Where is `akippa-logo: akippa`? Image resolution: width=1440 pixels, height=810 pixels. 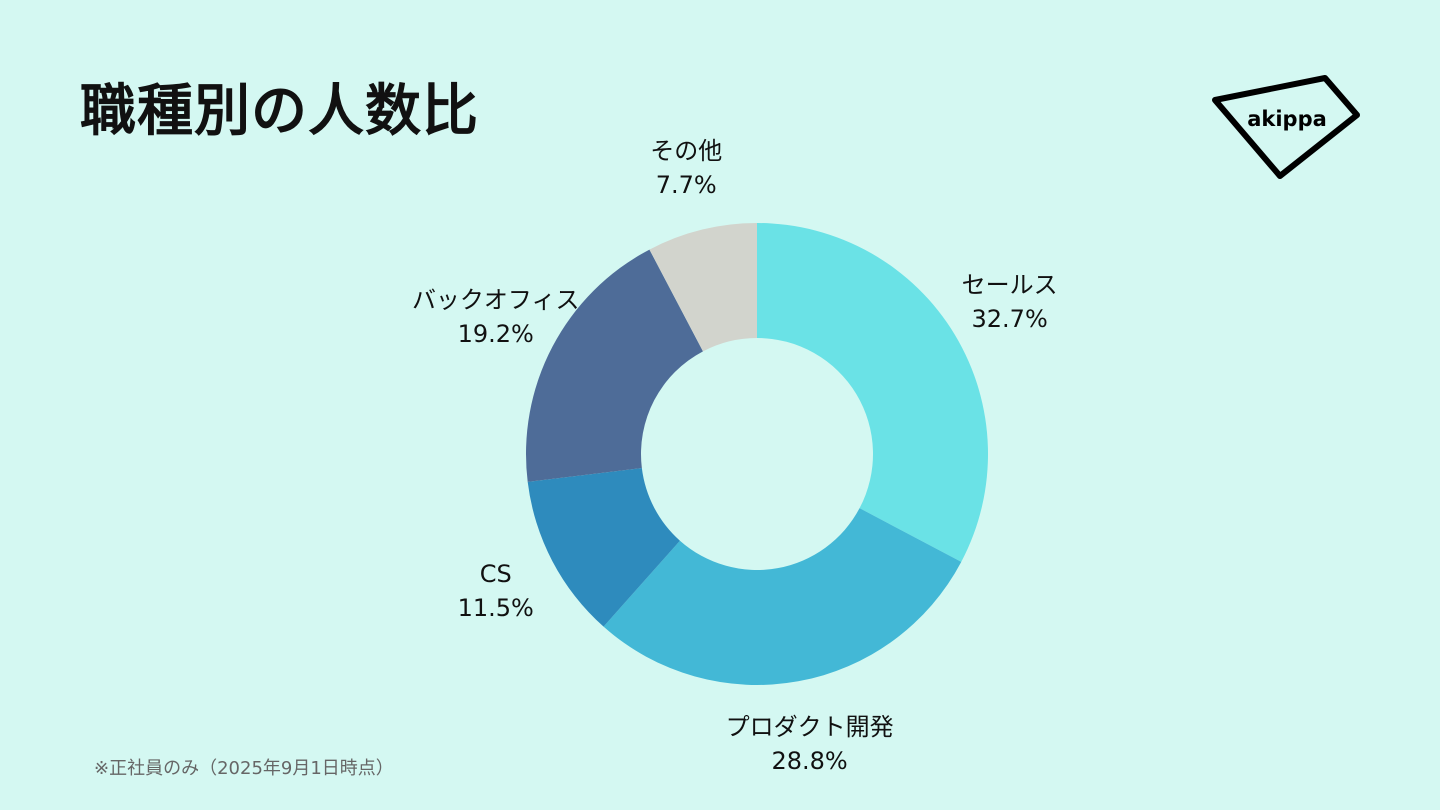 akippa-logo: akippa is located at coordinates (1286, 127).